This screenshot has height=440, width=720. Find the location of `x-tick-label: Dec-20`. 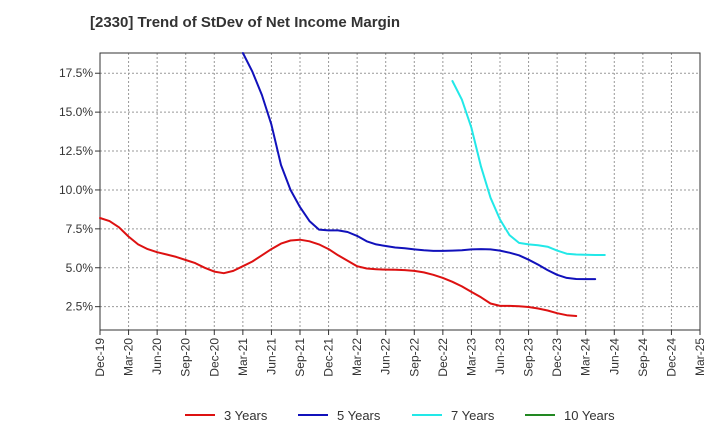

x-tick-label: Dec-20 is located at coordinates (214, 357).